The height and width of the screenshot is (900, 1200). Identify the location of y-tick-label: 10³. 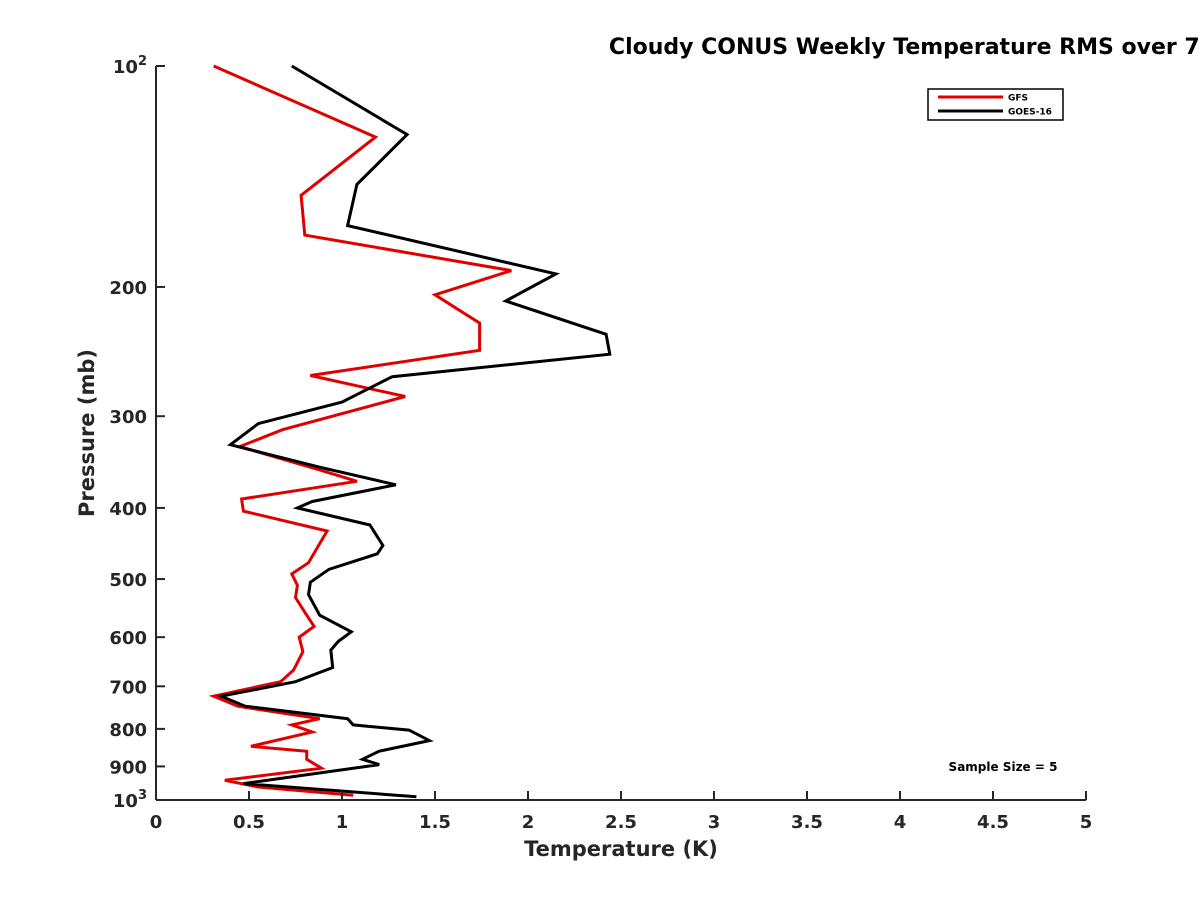
(130, 800).